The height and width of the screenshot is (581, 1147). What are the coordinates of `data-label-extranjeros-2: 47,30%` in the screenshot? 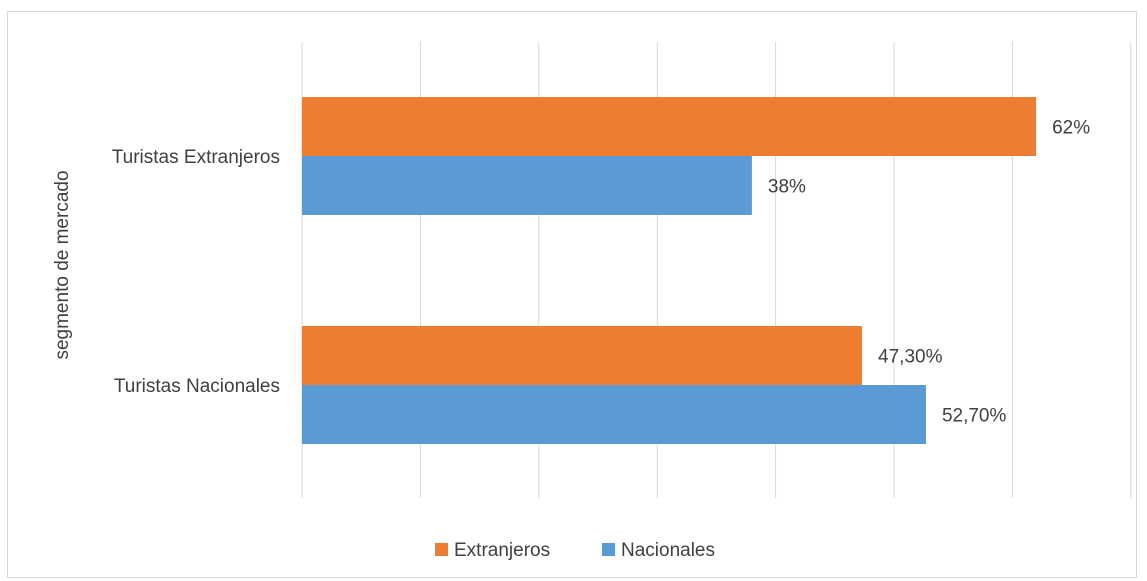 It's located at (910, 357).